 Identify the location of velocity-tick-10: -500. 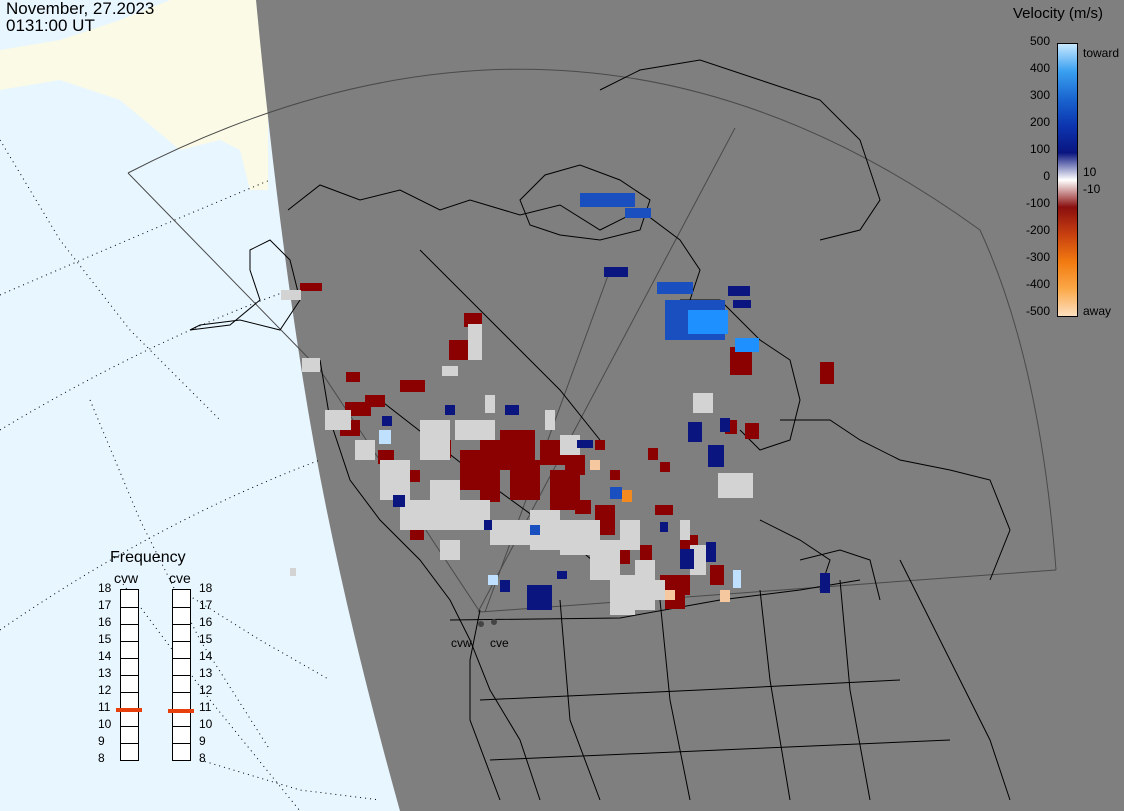
(1038, 311).